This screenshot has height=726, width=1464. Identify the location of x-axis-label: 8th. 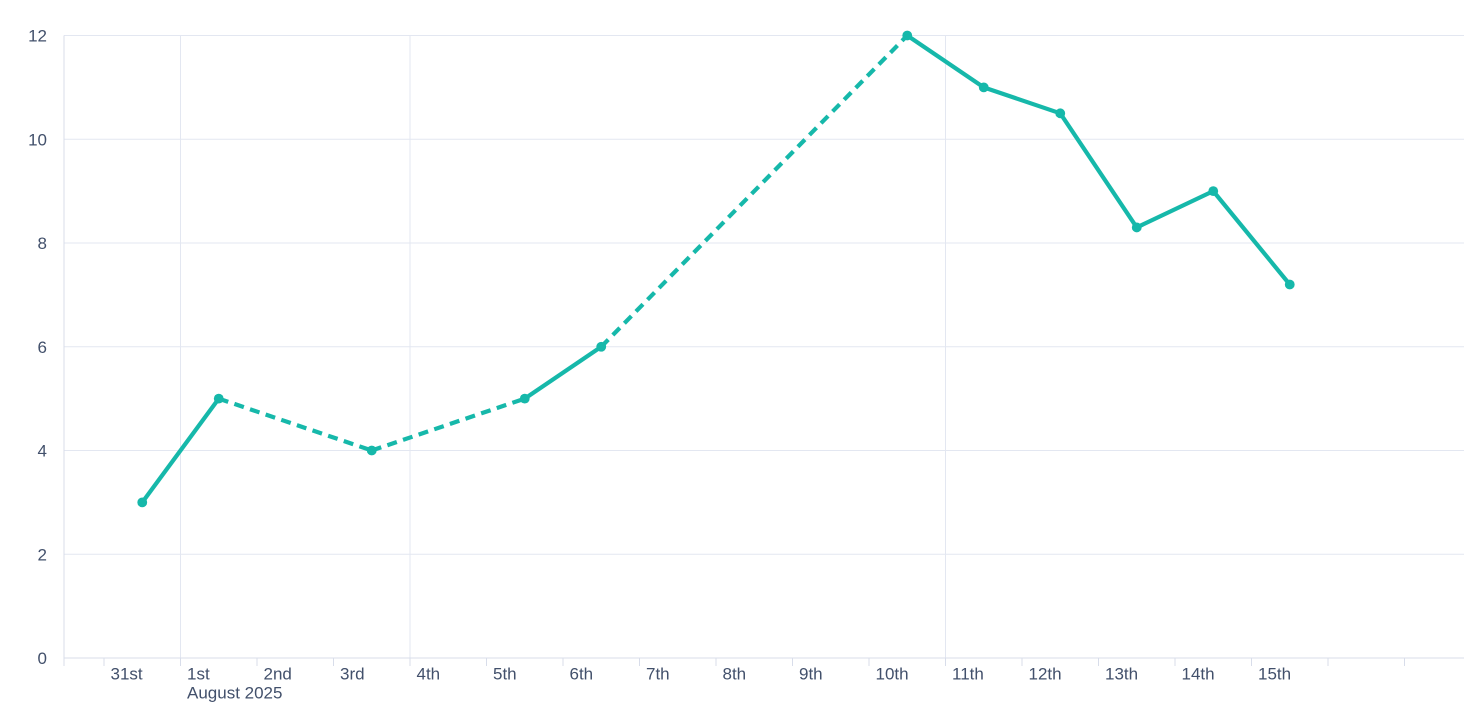
(735, 674).